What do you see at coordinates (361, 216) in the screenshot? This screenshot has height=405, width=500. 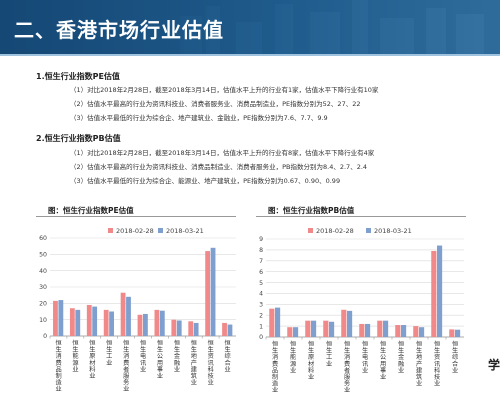 I see `pb-caption-rule` at bounding box center [361, 216].